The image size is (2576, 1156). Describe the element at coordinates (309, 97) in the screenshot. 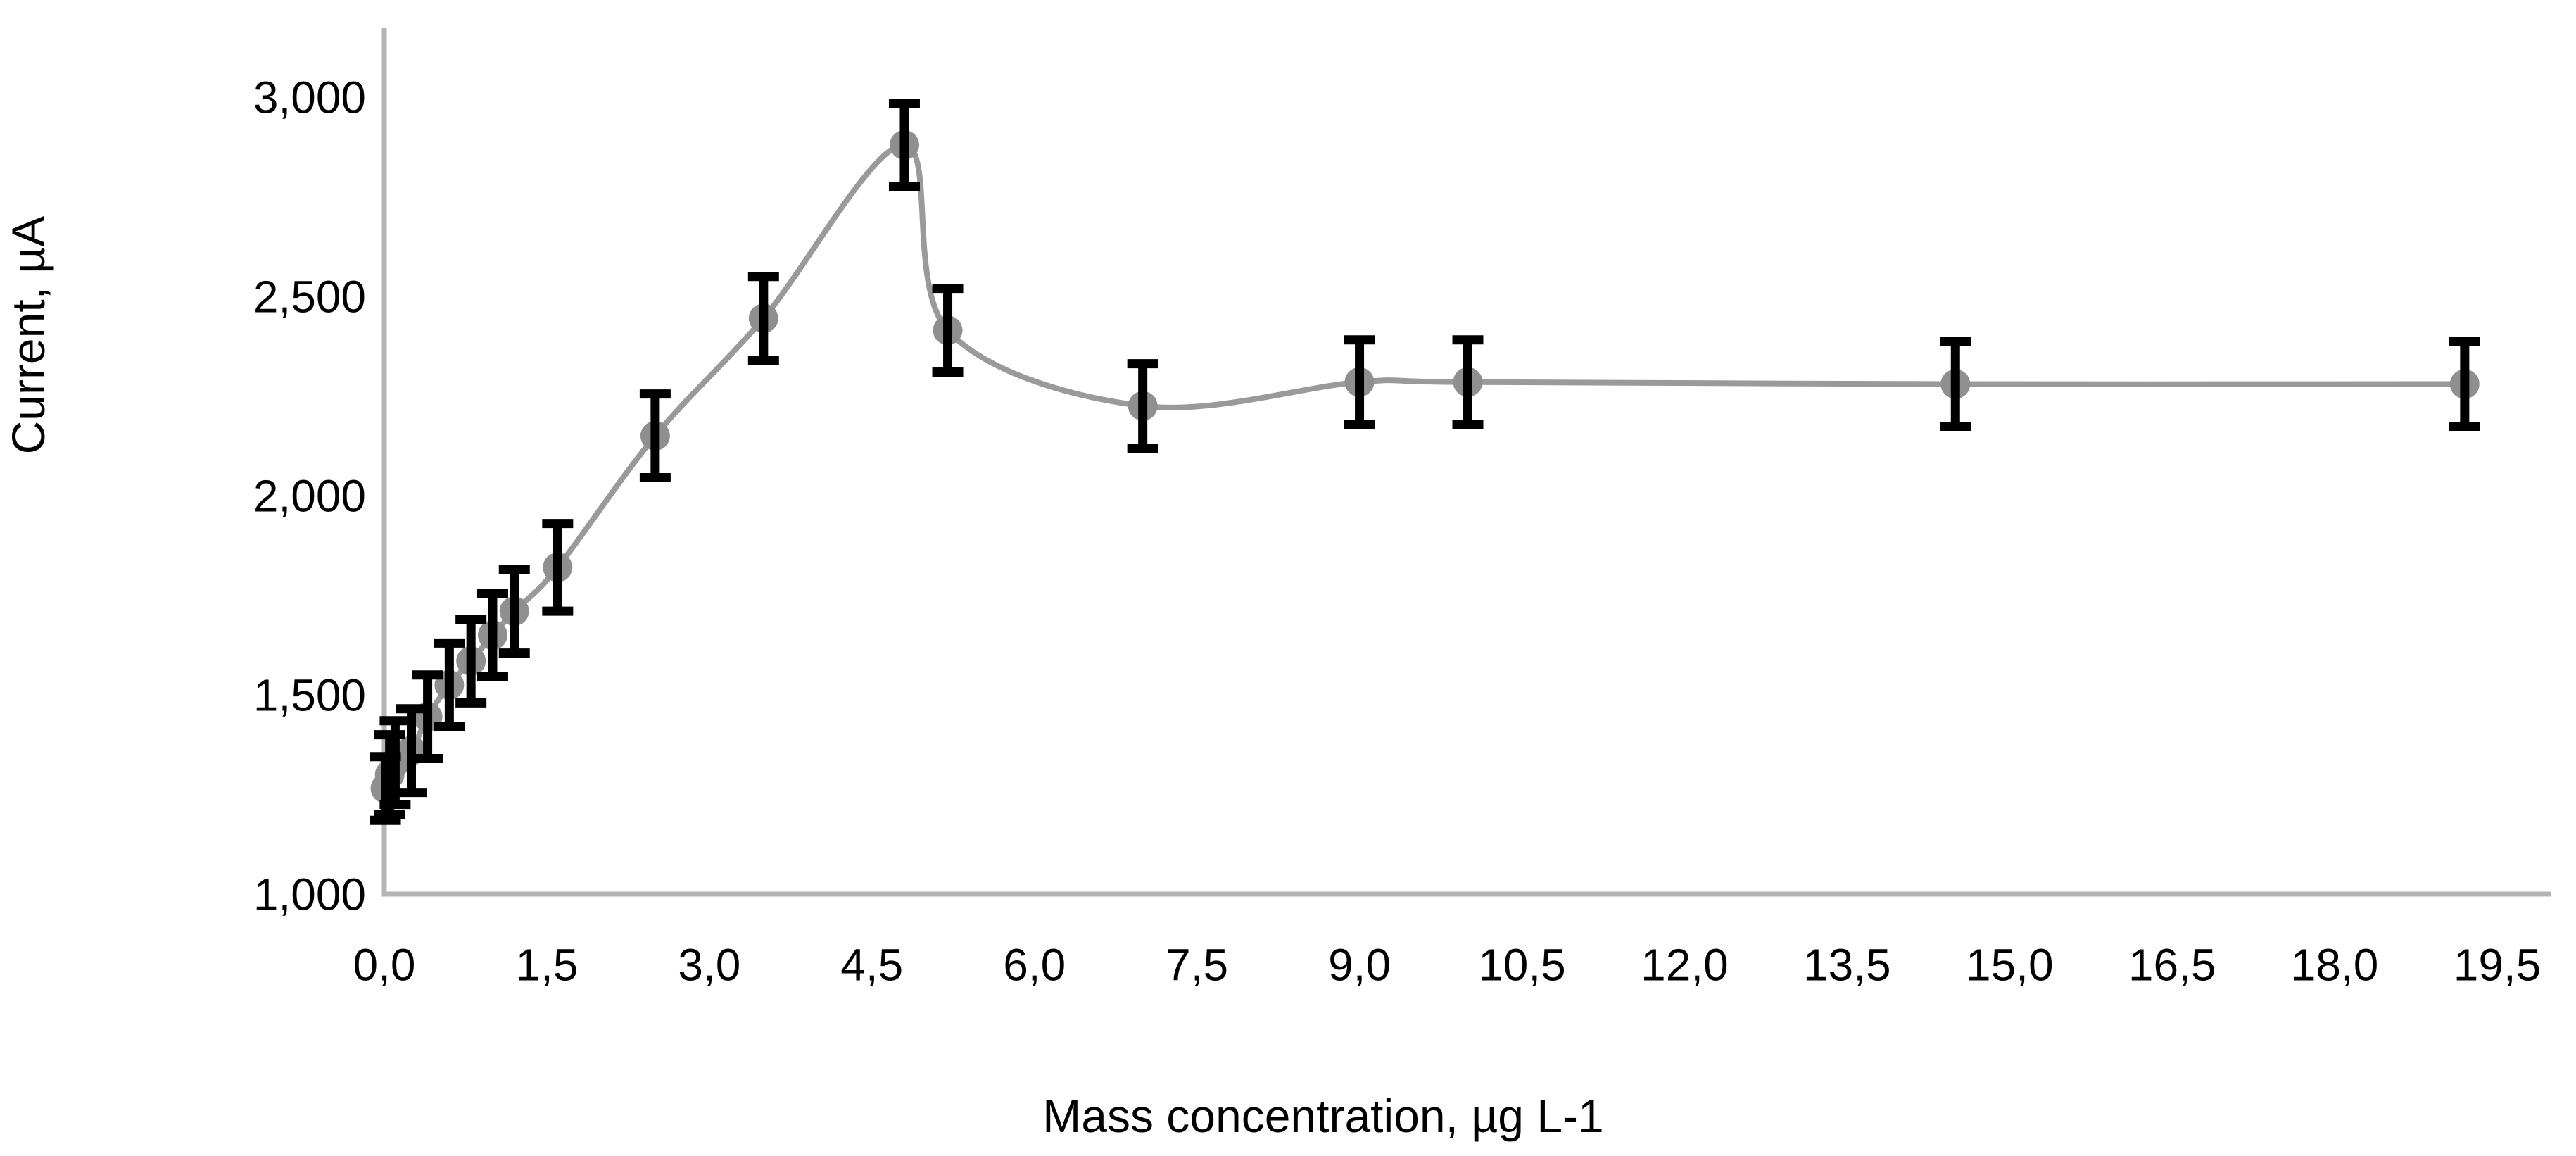

I see `y-tick-label: 3,000` at that location.